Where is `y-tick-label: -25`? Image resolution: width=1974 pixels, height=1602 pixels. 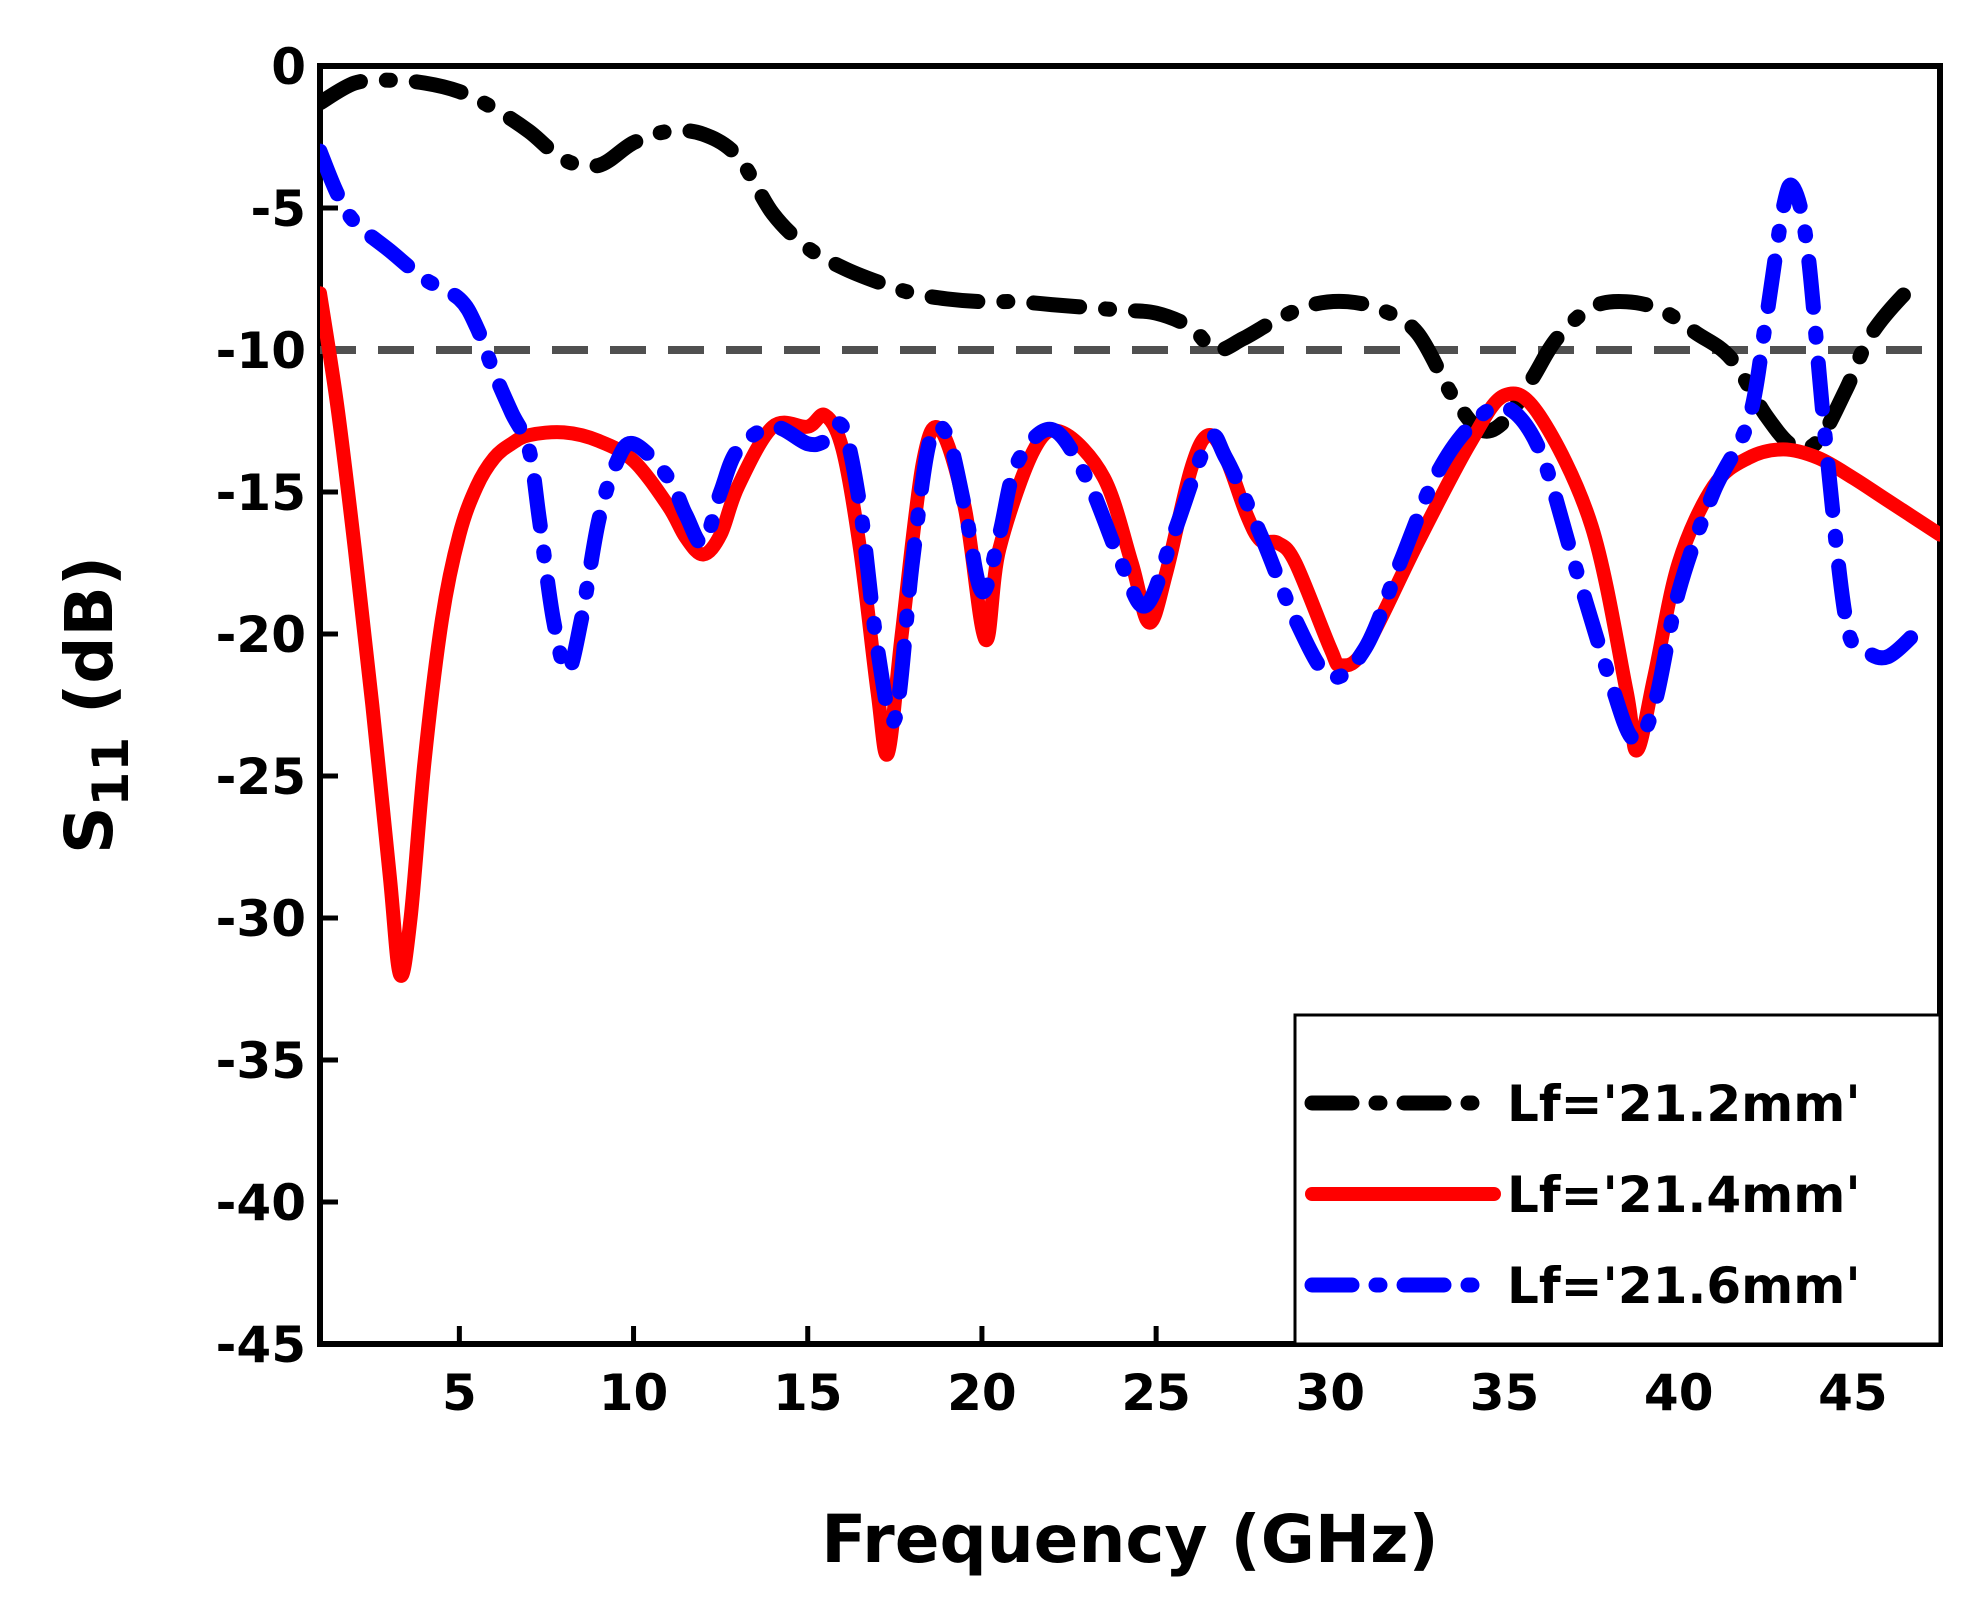
y-tick-label: -25 is located at coordinates (261, 777).